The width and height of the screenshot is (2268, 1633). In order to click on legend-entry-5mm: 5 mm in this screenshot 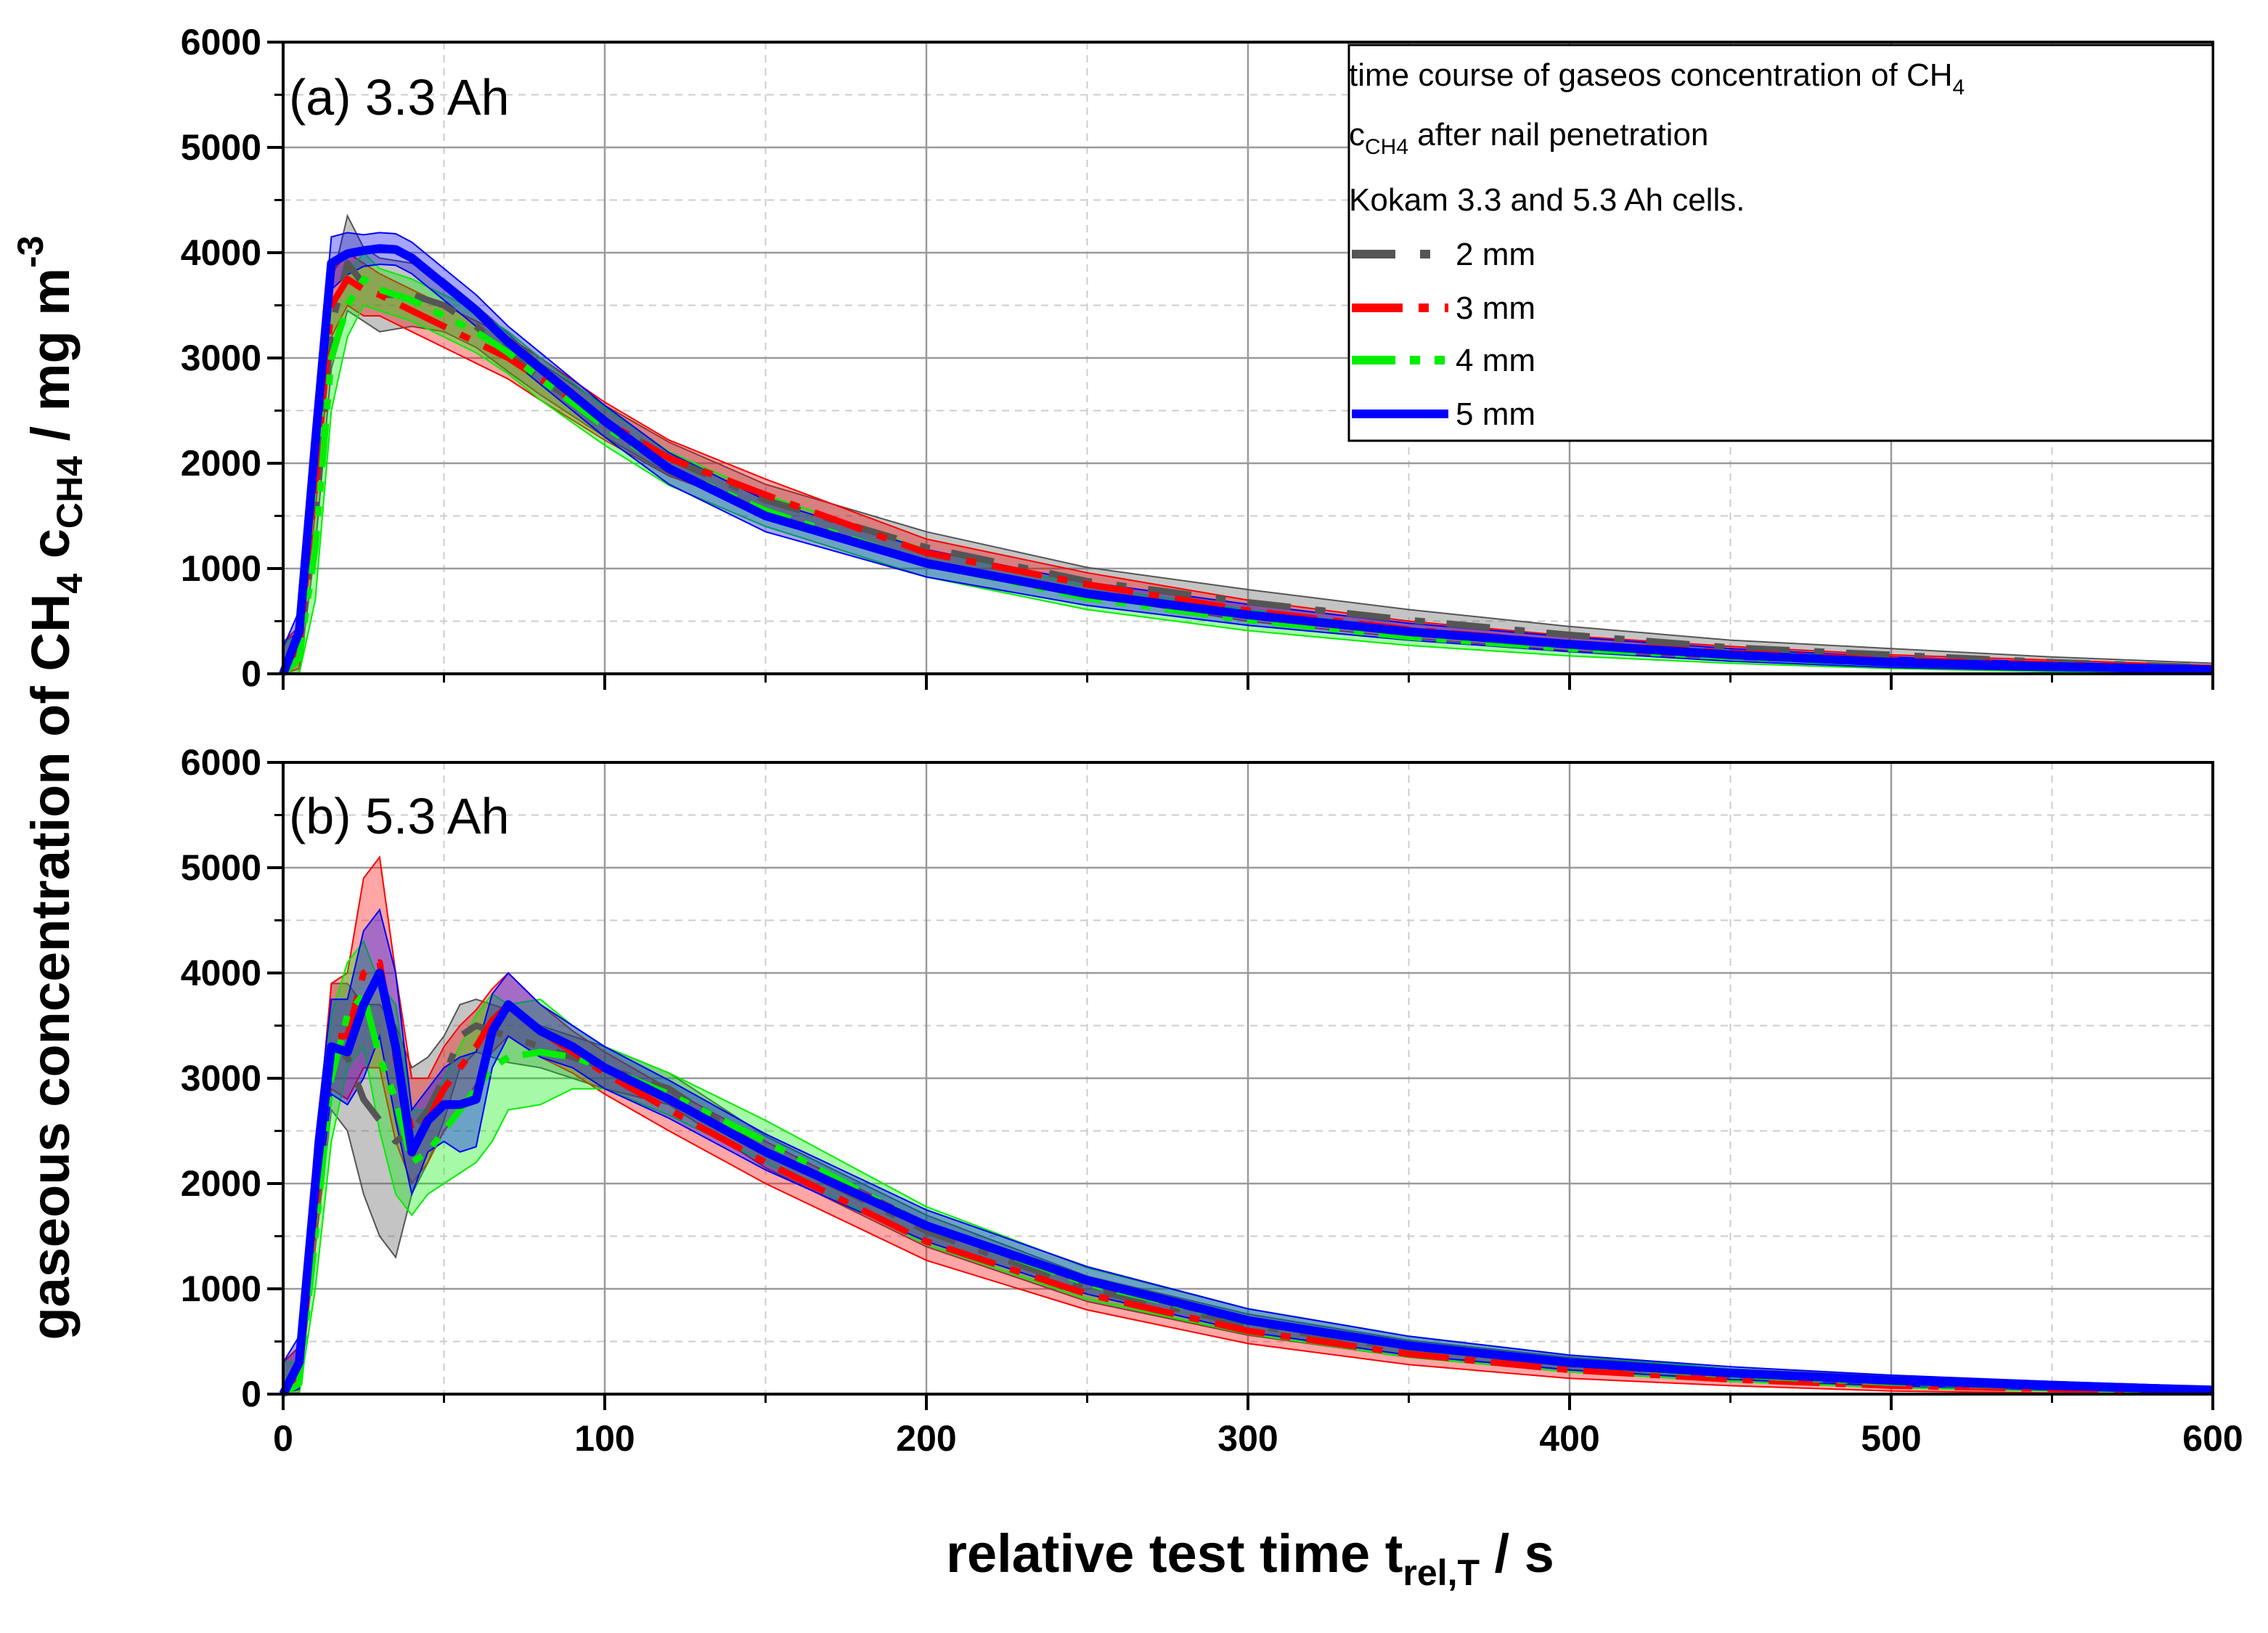, I will do `click(1495, 414)`.